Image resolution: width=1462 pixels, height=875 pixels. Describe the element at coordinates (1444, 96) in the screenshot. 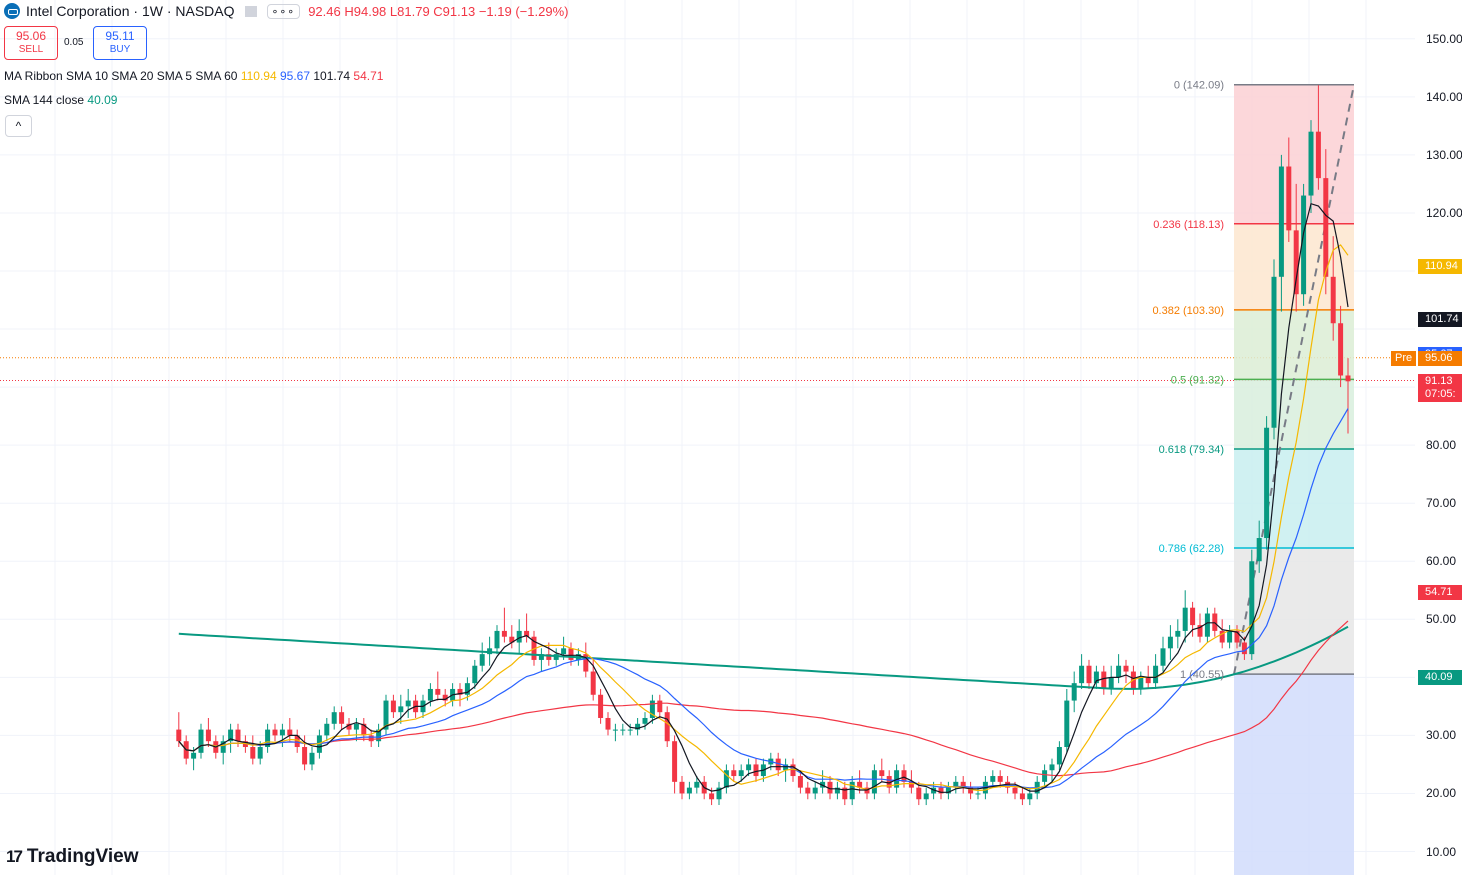

I see `price-tick-label: 140.00` at that location.